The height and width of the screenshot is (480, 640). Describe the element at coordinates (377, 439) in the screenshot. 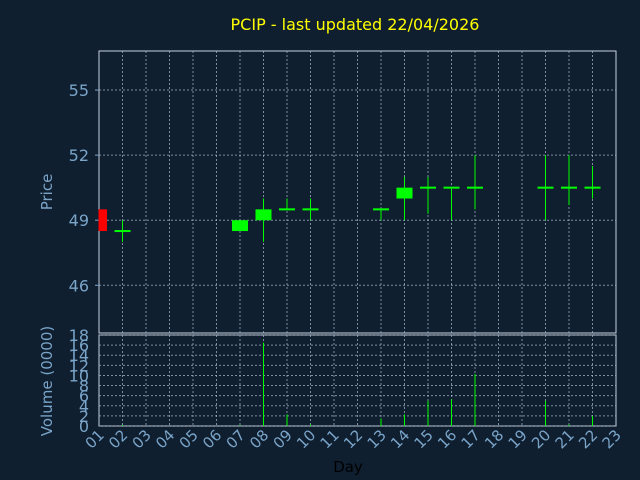

I see `x-tick-label: 13` at that location.